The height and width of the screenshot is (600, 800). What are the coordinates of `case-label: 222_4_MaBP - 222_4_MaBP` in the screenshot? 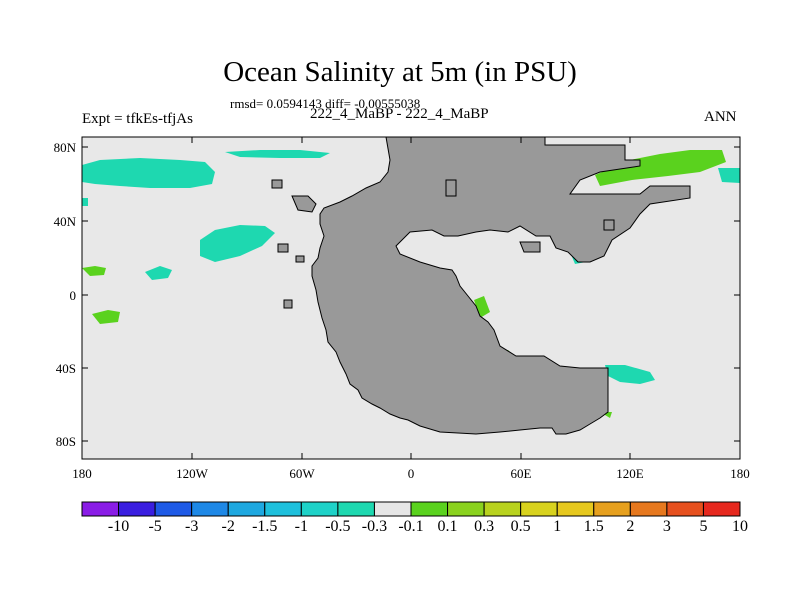 It's located at (399, 114).